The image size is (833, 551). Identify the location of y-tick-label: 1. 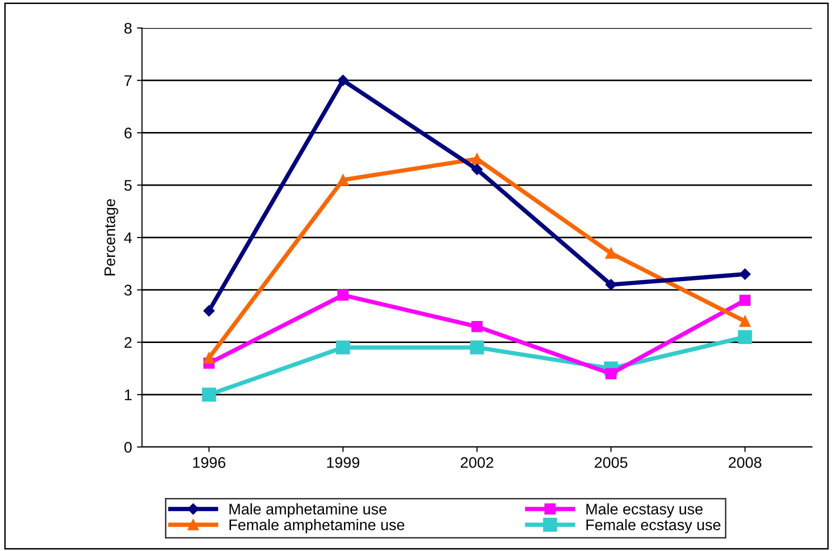
(128, 395).